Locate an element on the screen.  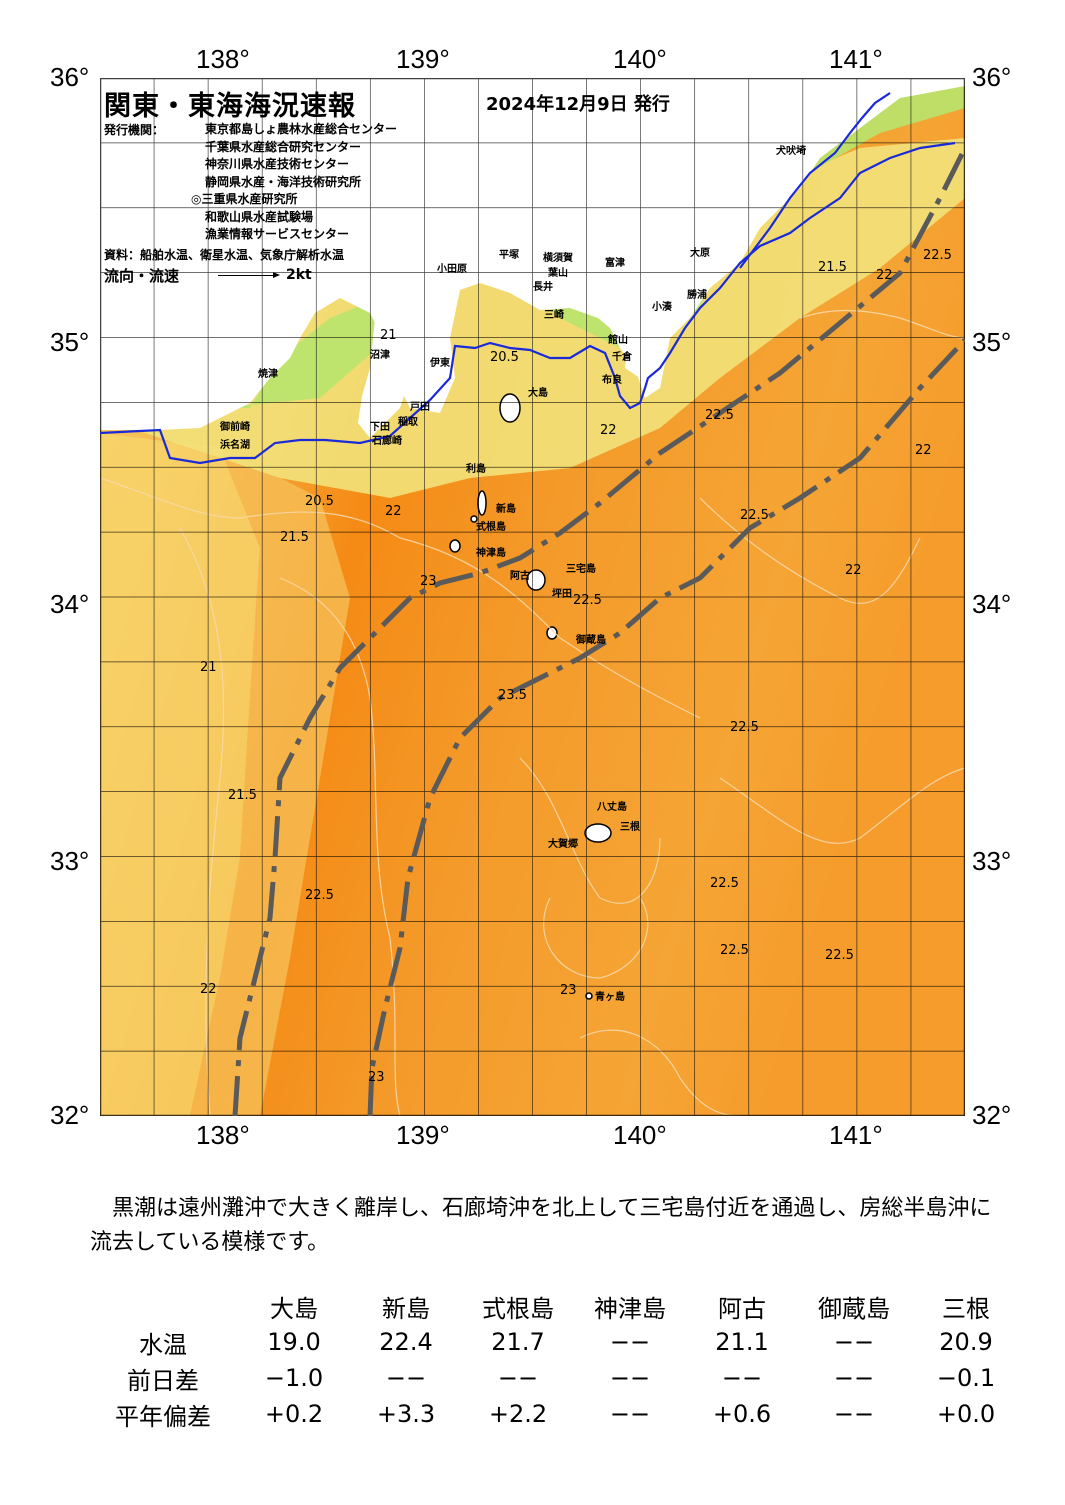
column-header: 新島 is located at coordinates (406, 1308).